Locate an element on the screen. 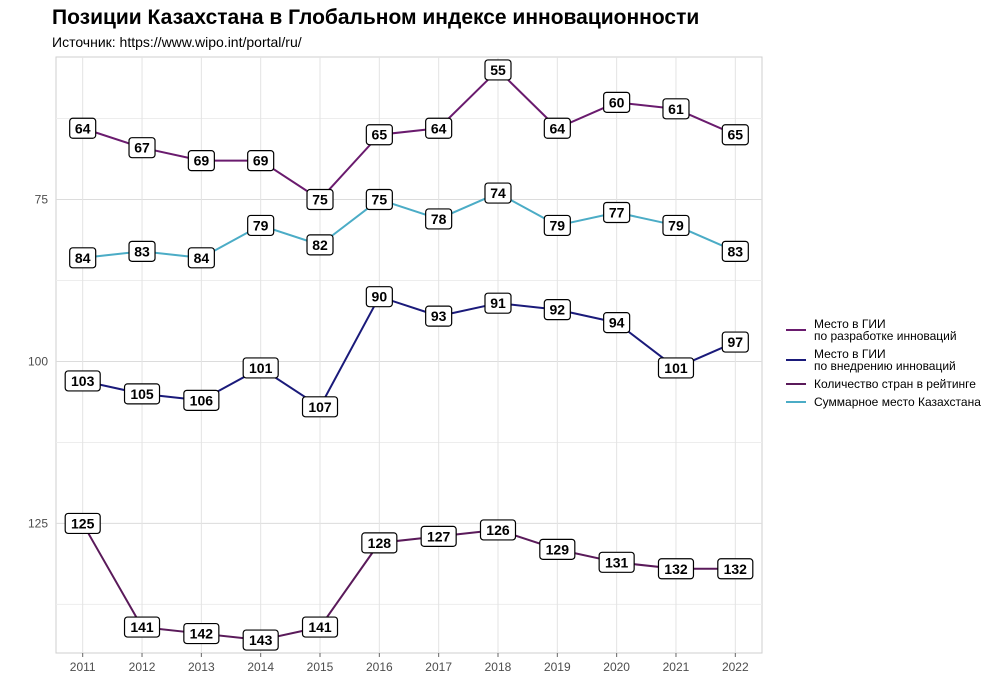  legend-item: Суммарное место Казахстана is located at coordinates (891, 402).